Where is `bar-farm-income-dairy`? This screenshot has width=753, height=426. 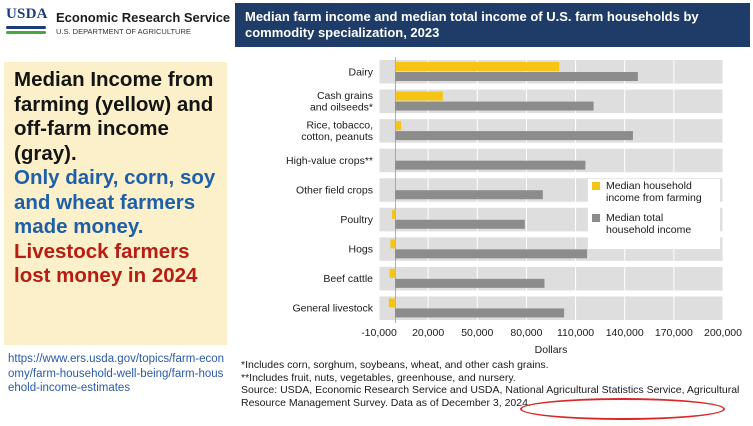 bar-farm-income-dairy is located at coordinates (477, 66).